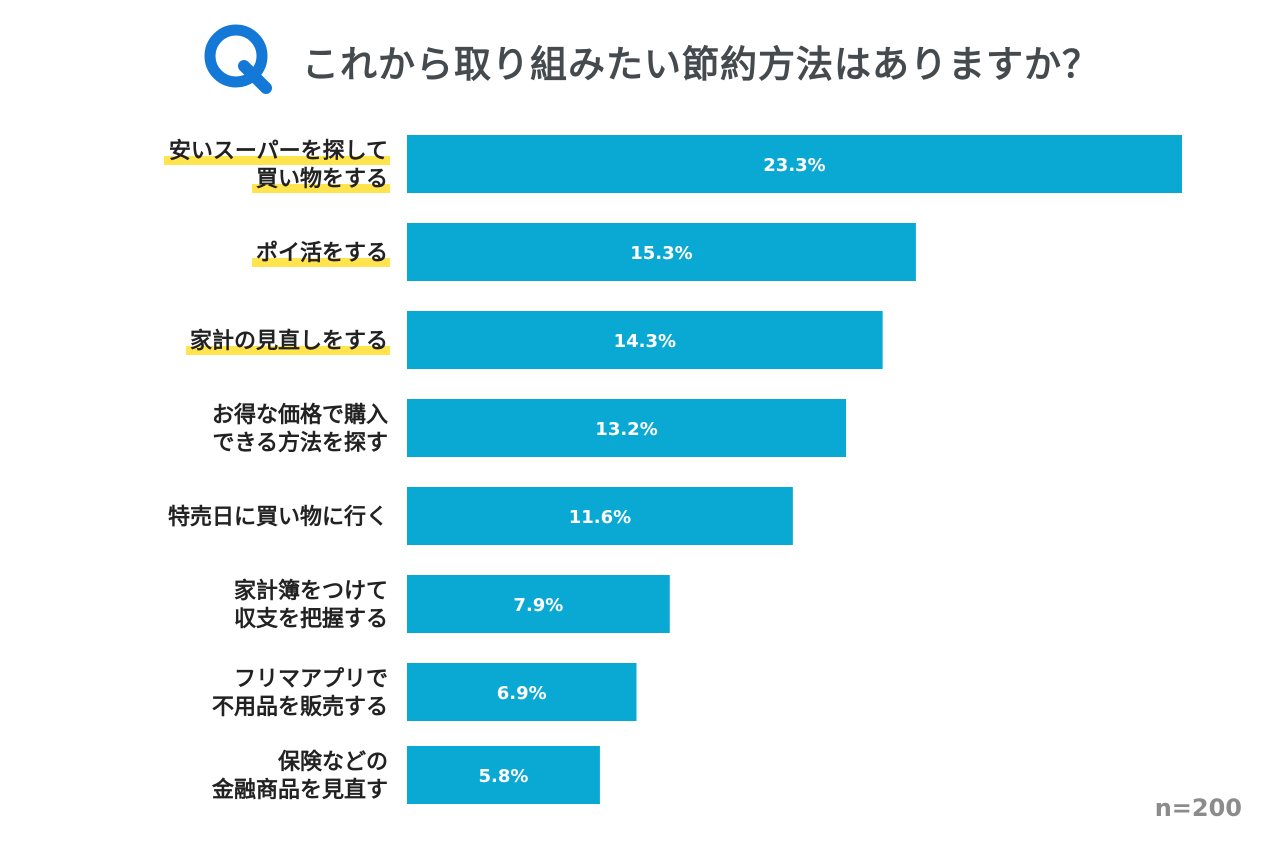 Image resolution: width=1280 pixels, height=849 pixels. I want to click on q-icon, so click(238, 59).